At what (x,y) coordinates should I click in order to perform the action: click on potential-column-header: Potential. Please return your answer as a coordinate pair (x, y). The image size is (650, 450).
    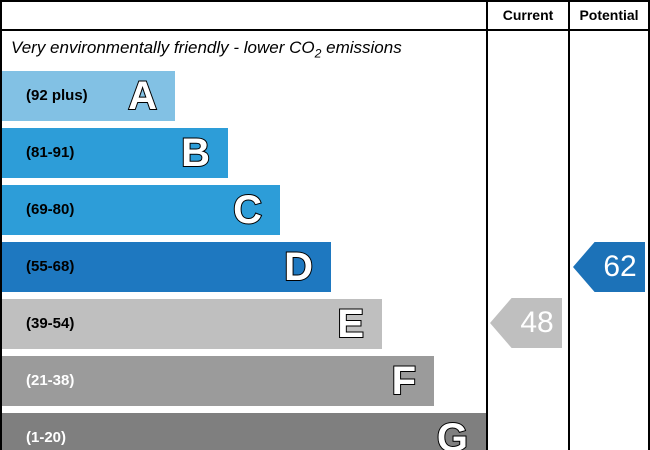
    Looking at the image, I should click on (609, 15).